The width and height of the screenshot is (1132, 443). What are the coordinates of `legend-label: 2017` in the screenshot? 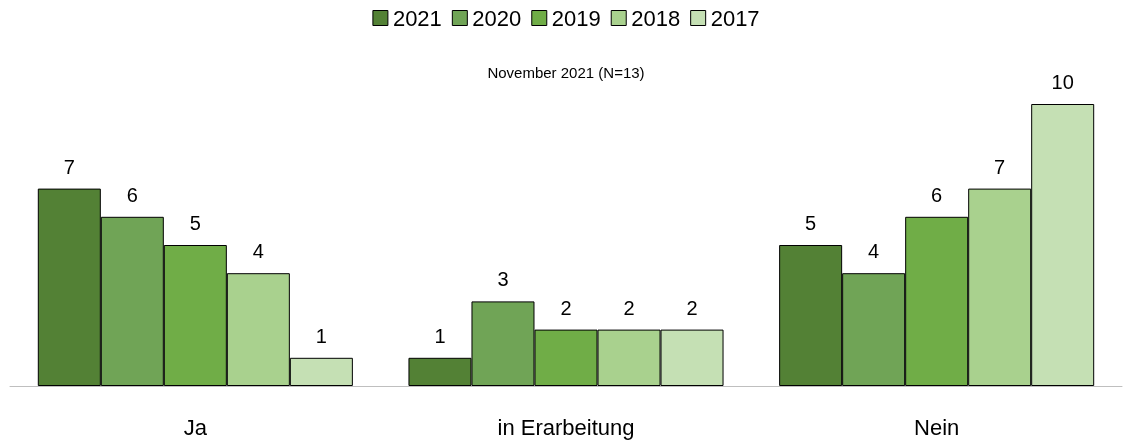 It's located at (735, 18).